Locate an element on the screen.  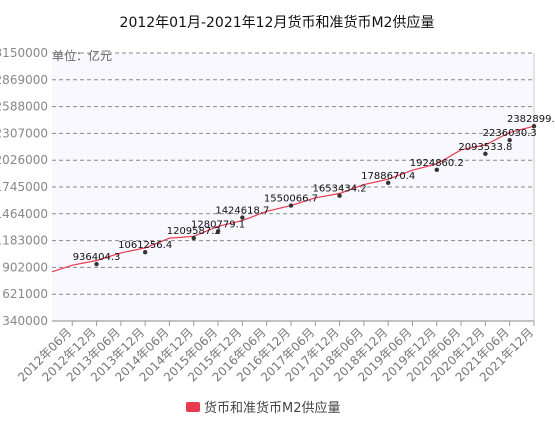
data-label: 1424618.7 is located at coordinates (242, 211).